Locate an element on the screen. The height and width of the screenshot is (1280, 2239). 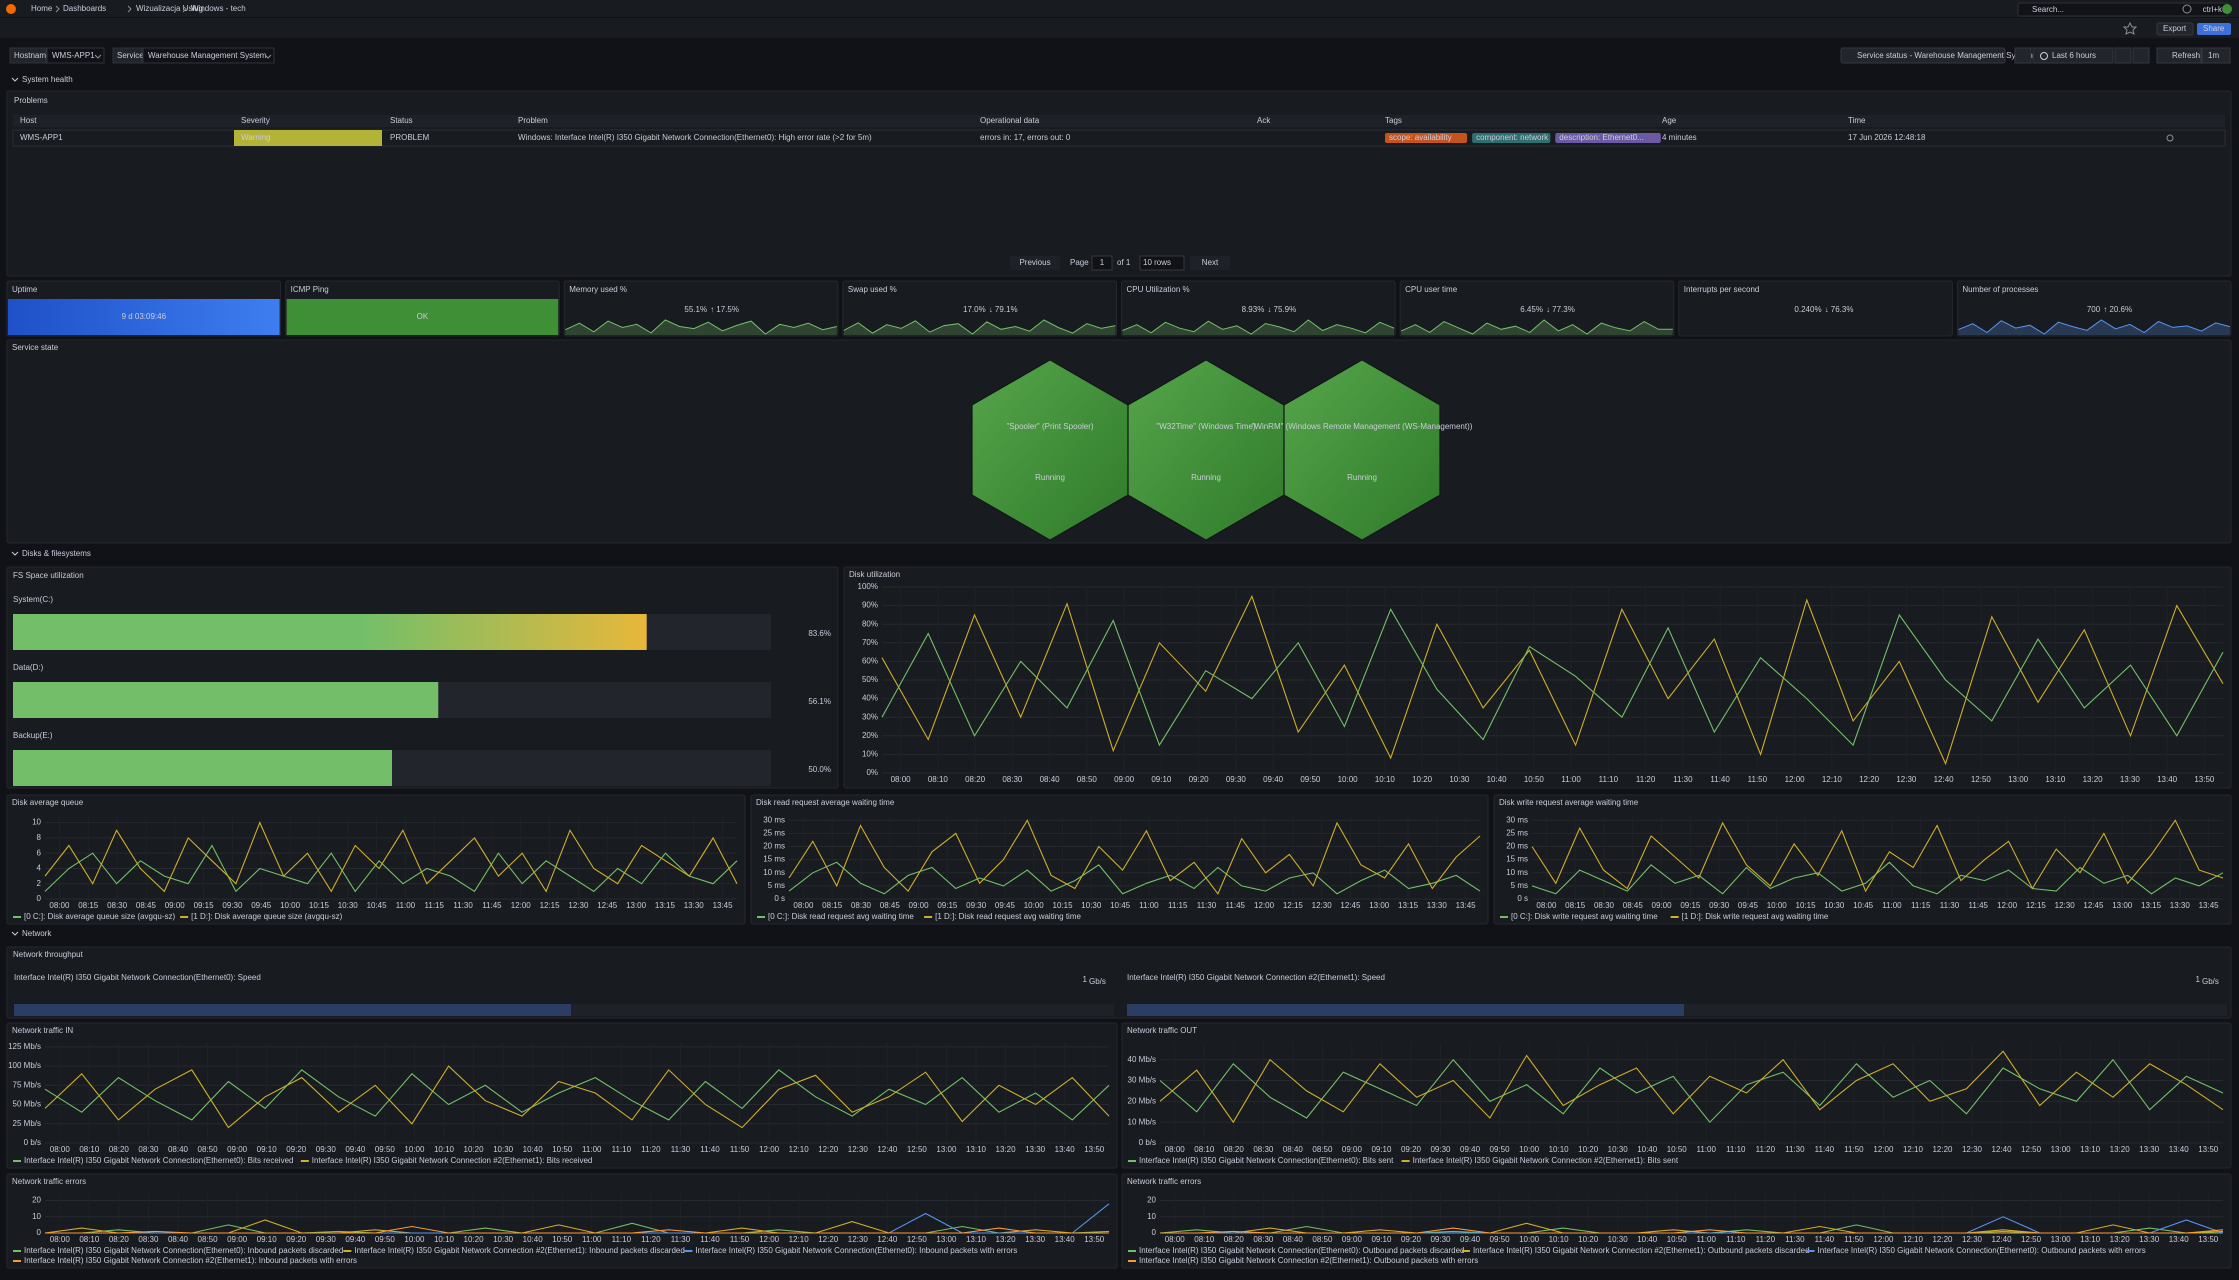
x-tick-label: 11:40 is located at coordinates (710, 1239).